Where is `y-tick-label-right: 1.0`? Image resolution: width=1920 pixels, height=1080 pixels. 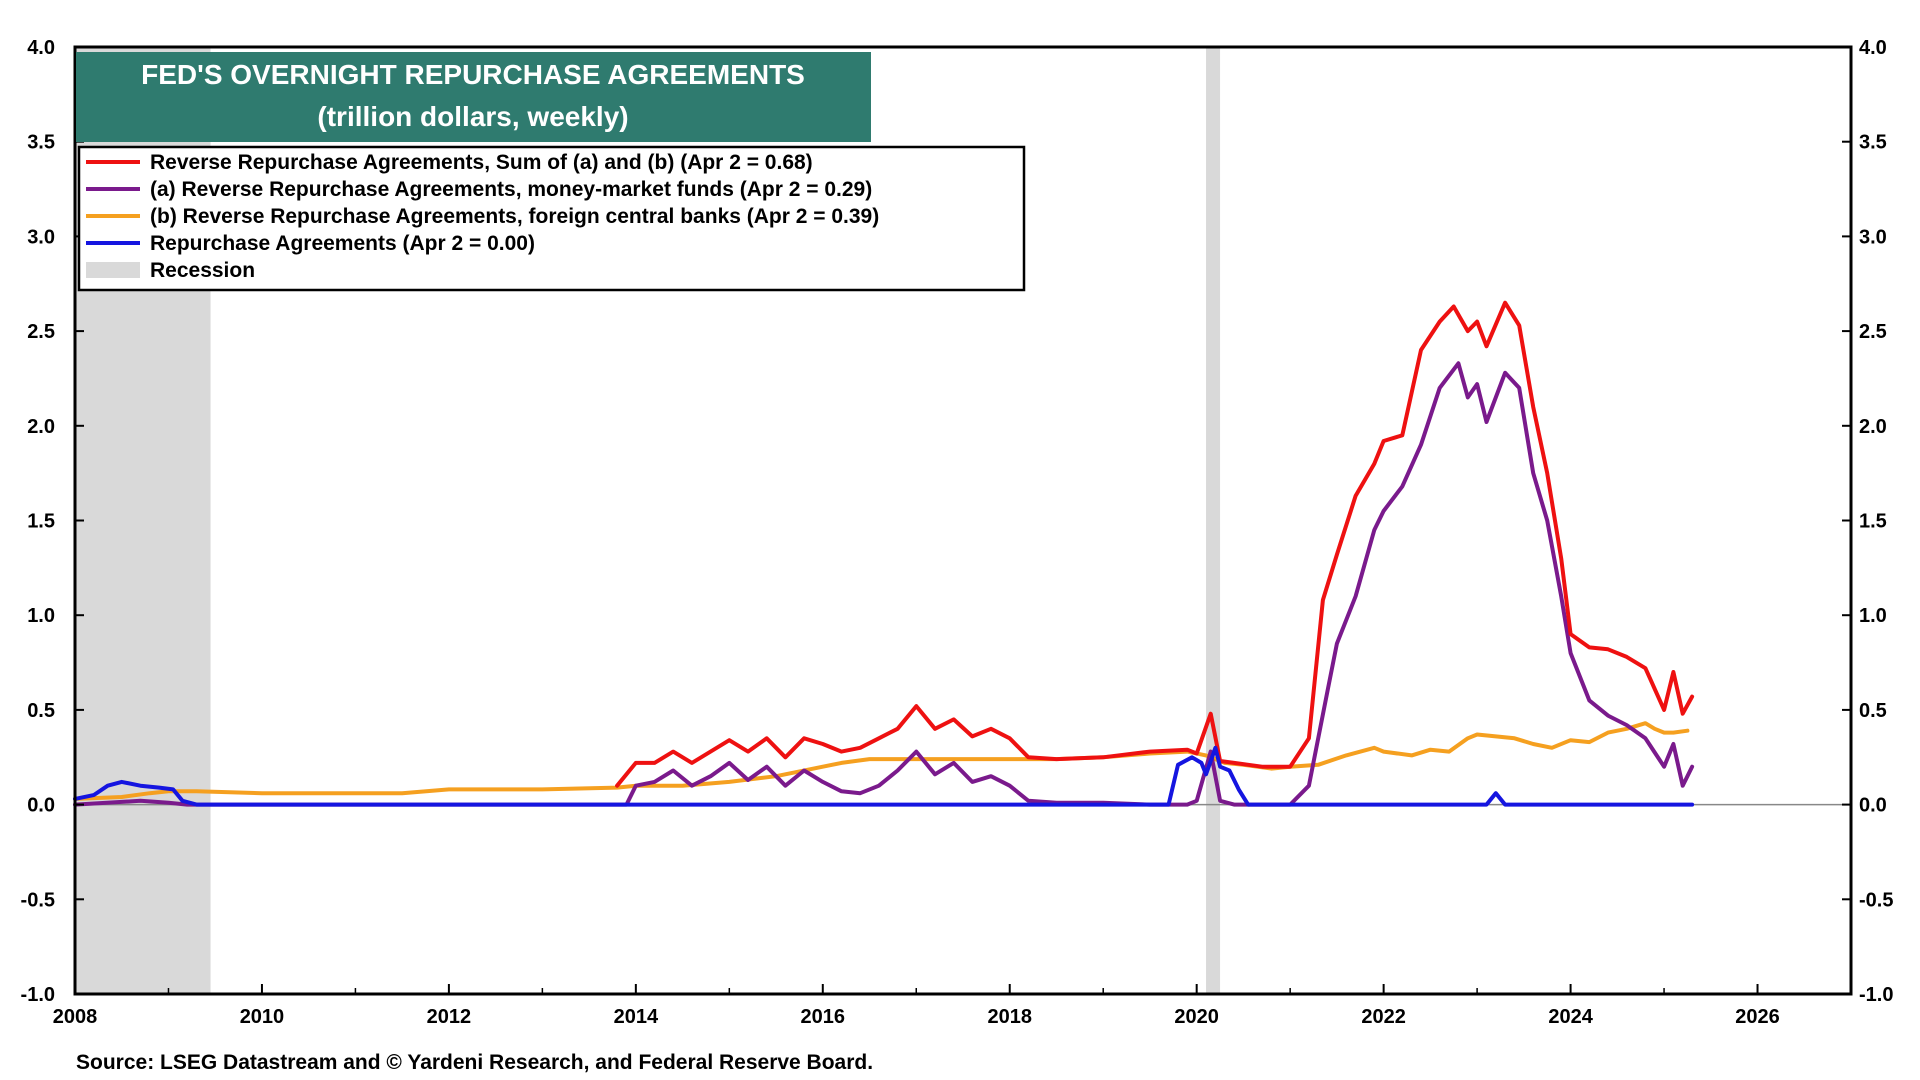 y-tick-label-right: 1.0 is located at coordinates (1873, 616).